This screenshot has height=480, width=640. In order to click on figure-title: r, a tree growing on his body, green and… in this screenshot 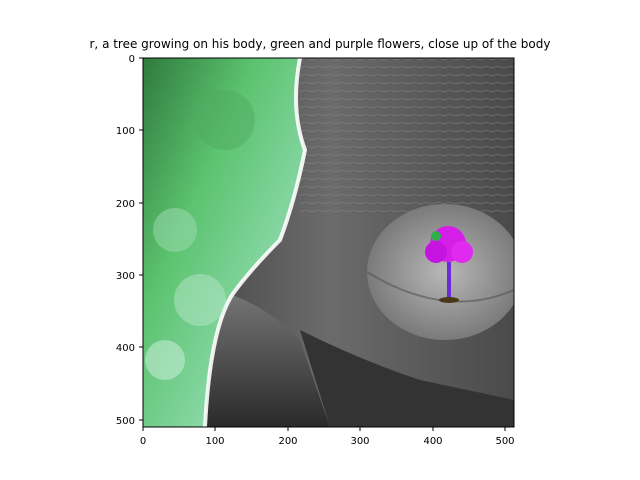, I will do `click(320, 44)`.